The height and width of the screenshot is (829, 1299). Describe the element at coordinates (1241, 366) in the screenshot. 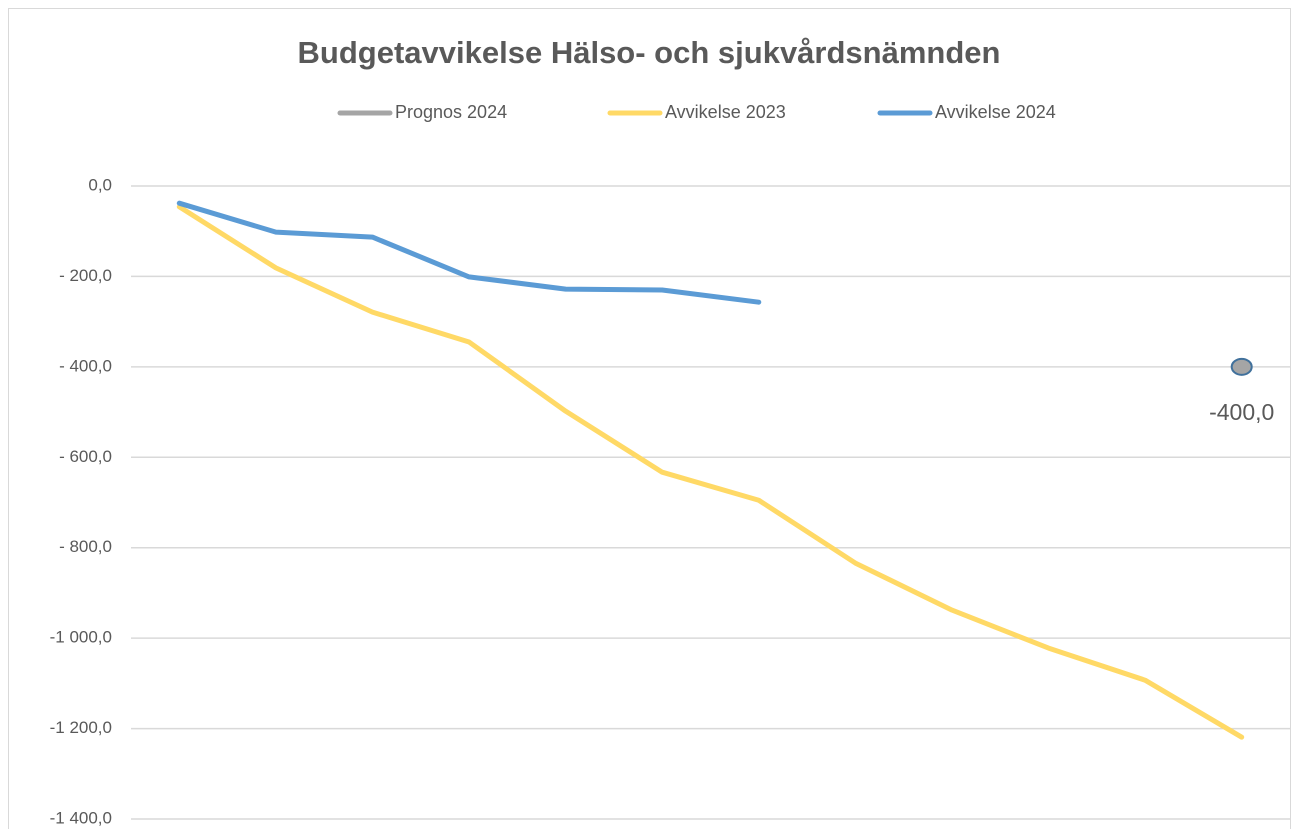

I see `point-marker` at that location.